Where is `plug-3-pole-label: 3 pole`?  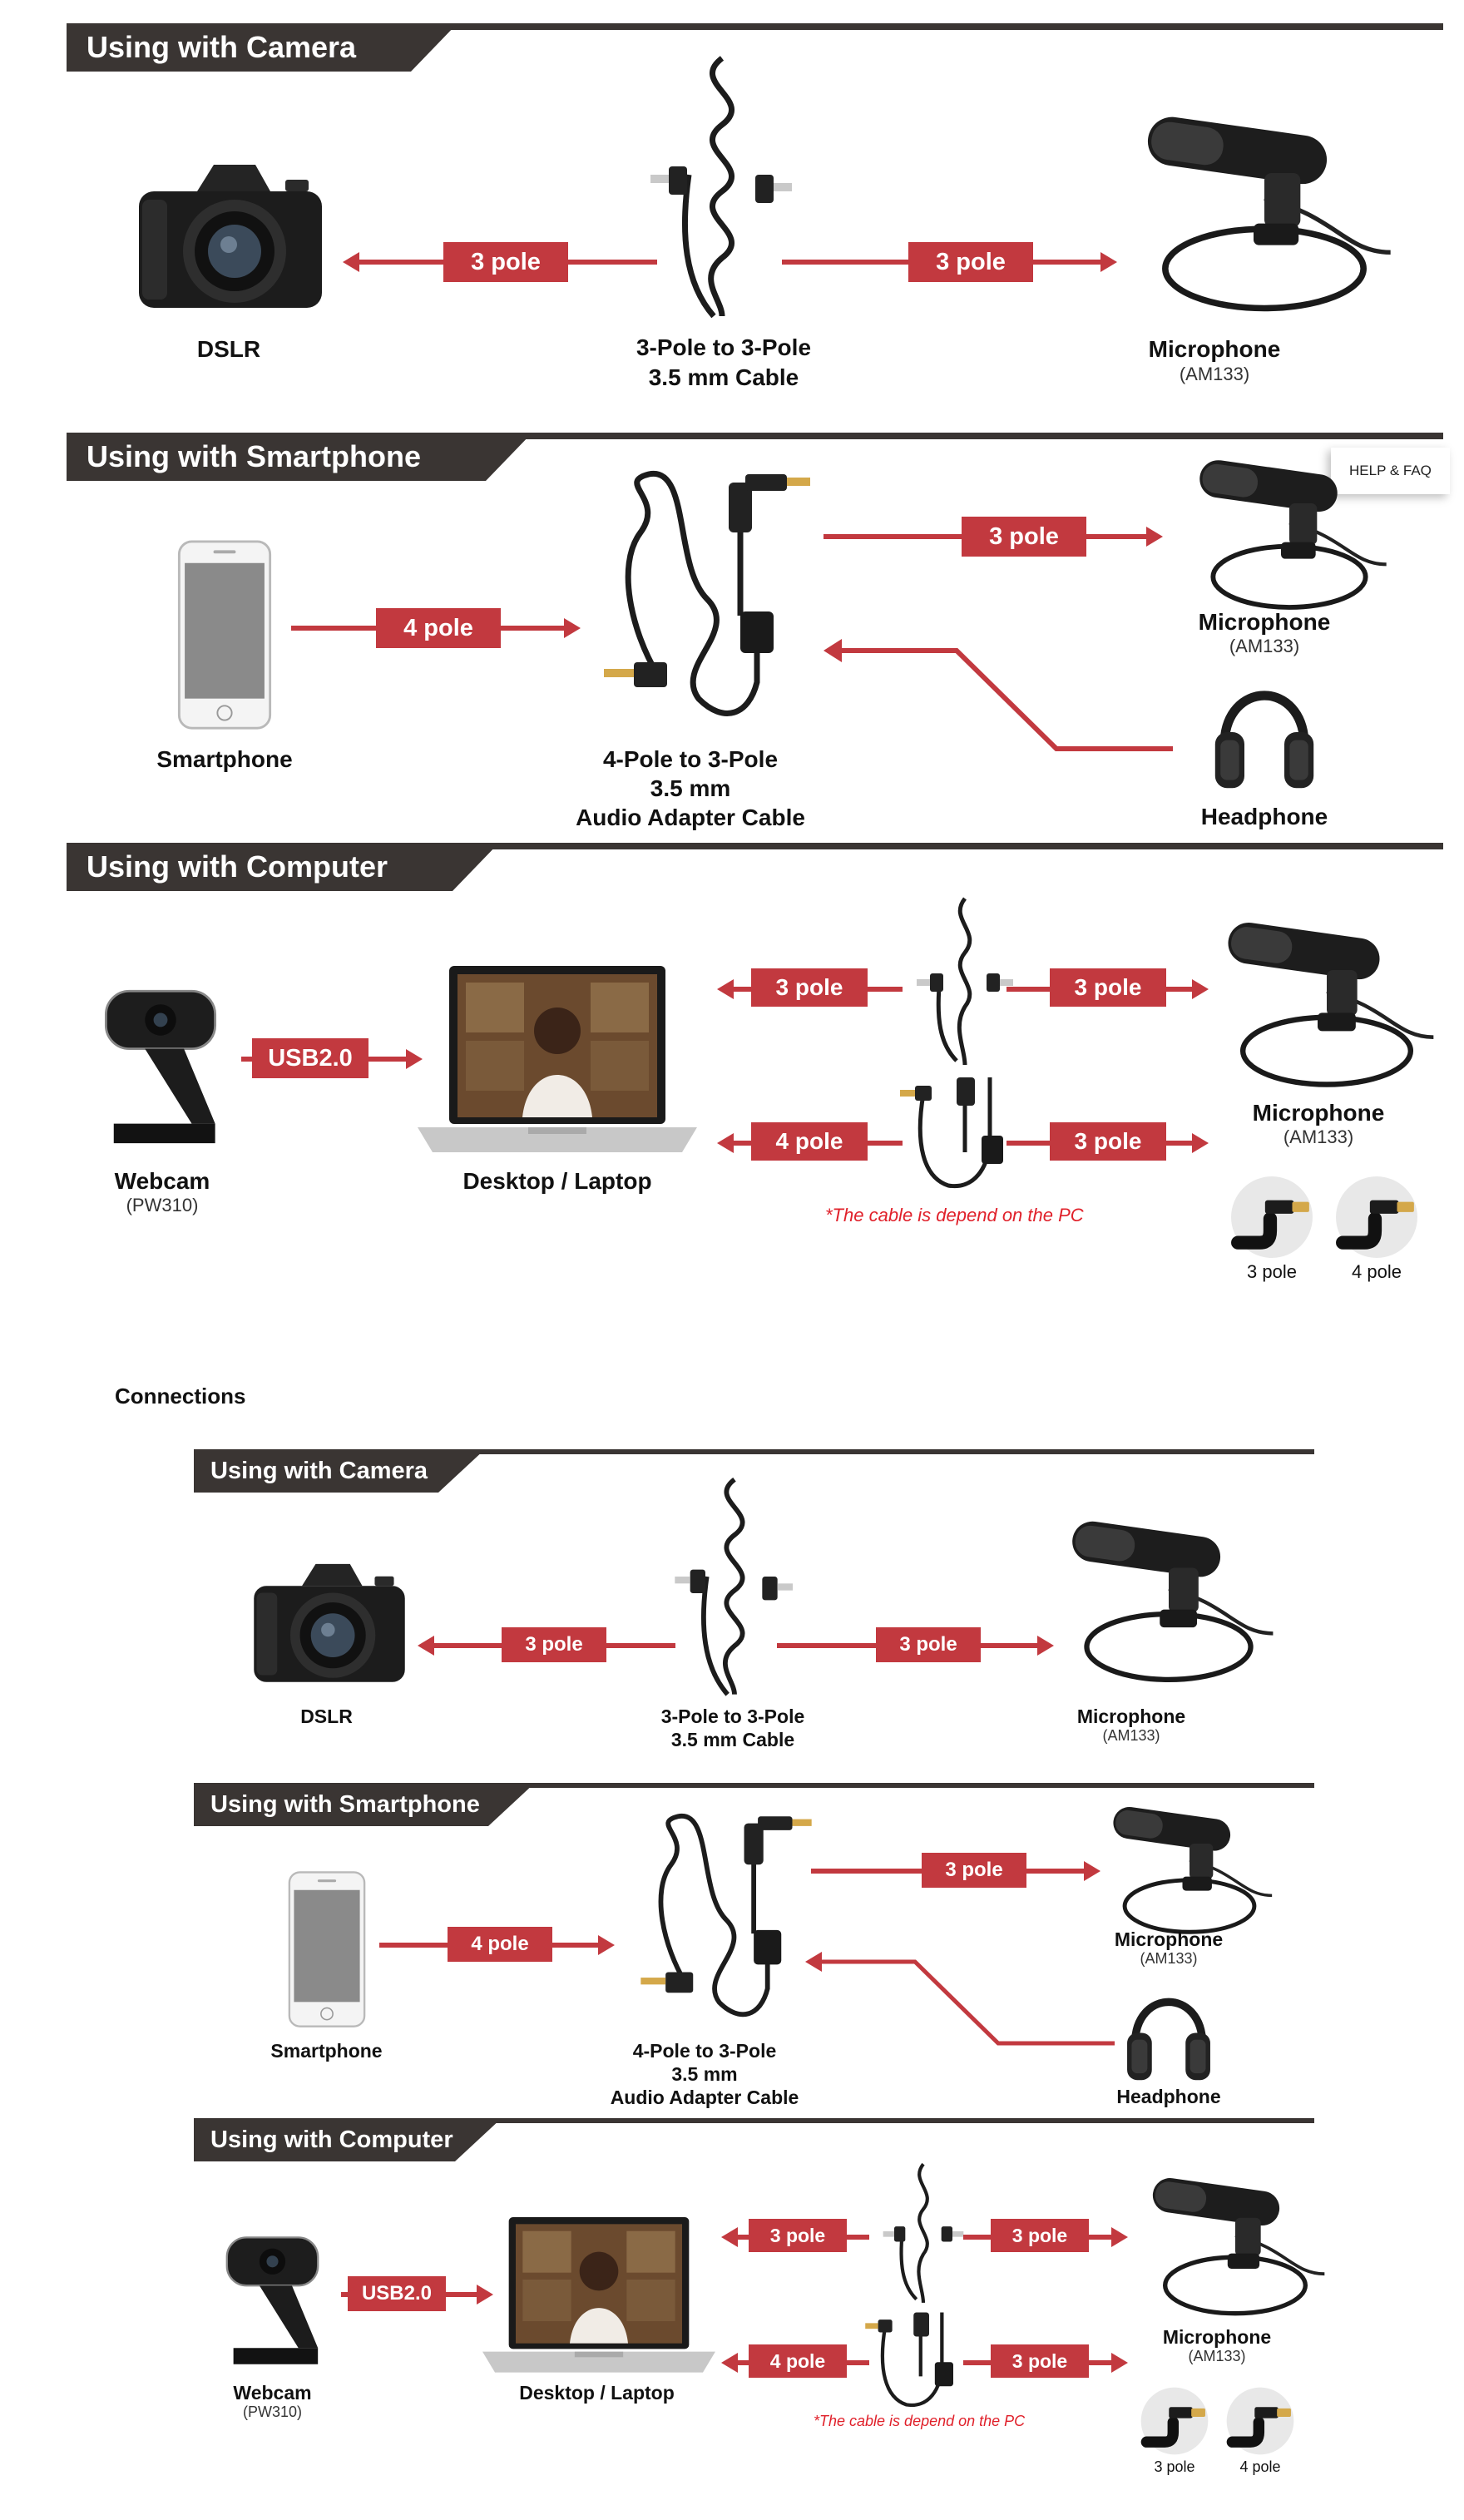
plug-3-pole-label: 3 pole is located at coordinates (1174, 2466).